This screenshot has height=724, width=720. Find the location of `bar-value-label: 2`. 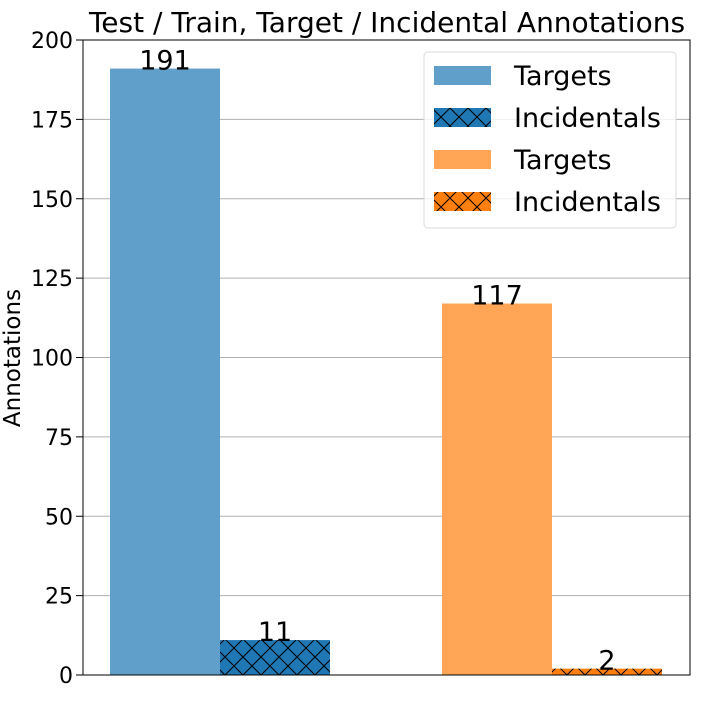

bar-value-label: 2 is located at coordinates (606, 661).